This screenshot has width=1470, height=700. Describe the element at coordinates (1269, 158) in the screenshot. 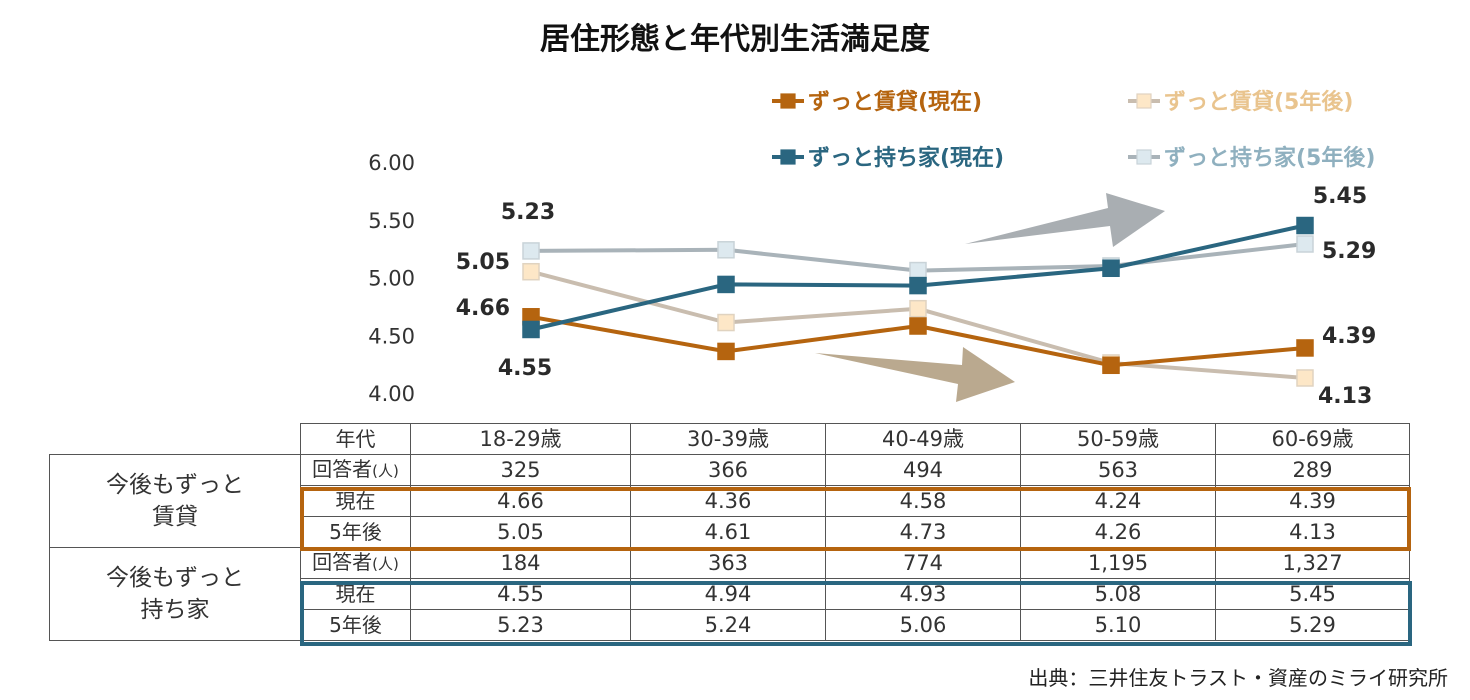

I see `legend-label: ずっと持ち家(5年後)` at that location.